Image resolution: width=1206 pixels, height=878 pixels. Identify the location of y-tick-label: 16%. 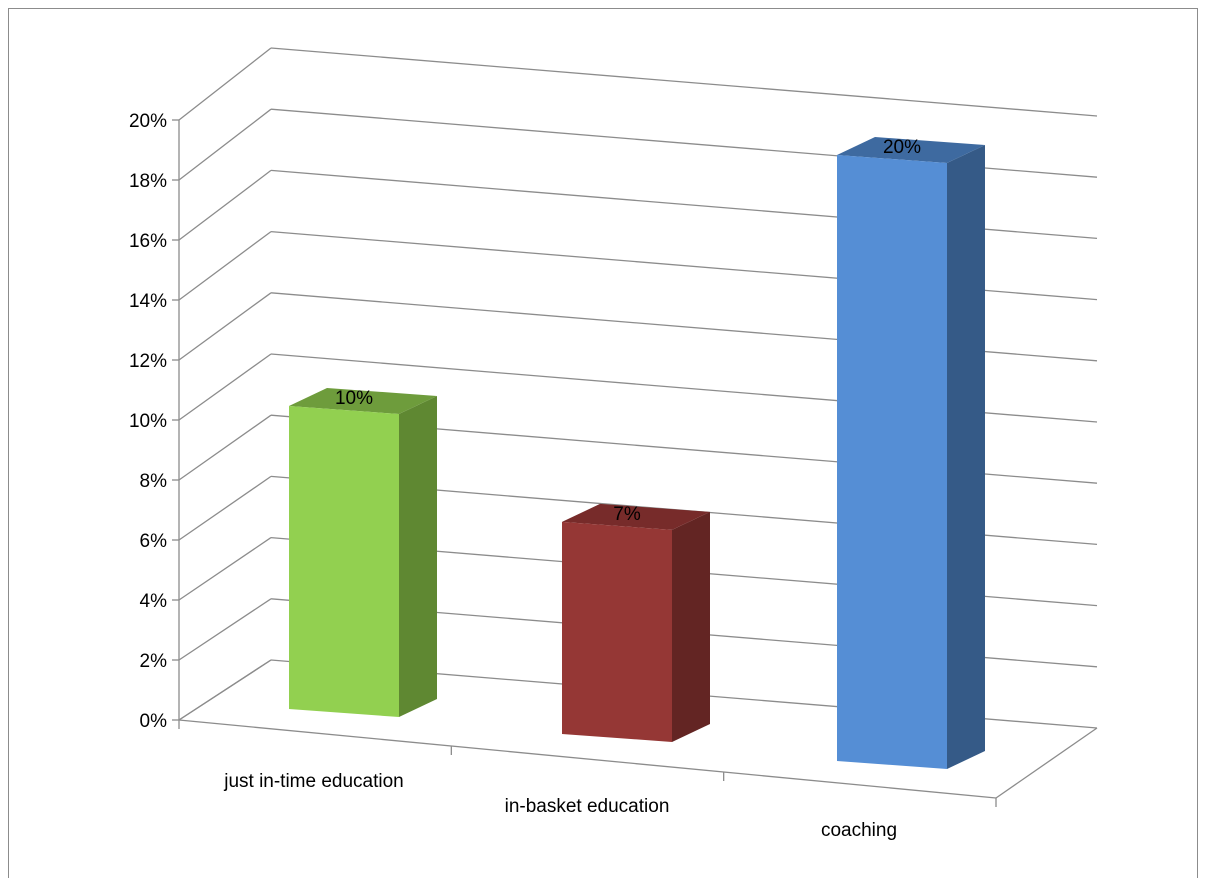
(148, 241).